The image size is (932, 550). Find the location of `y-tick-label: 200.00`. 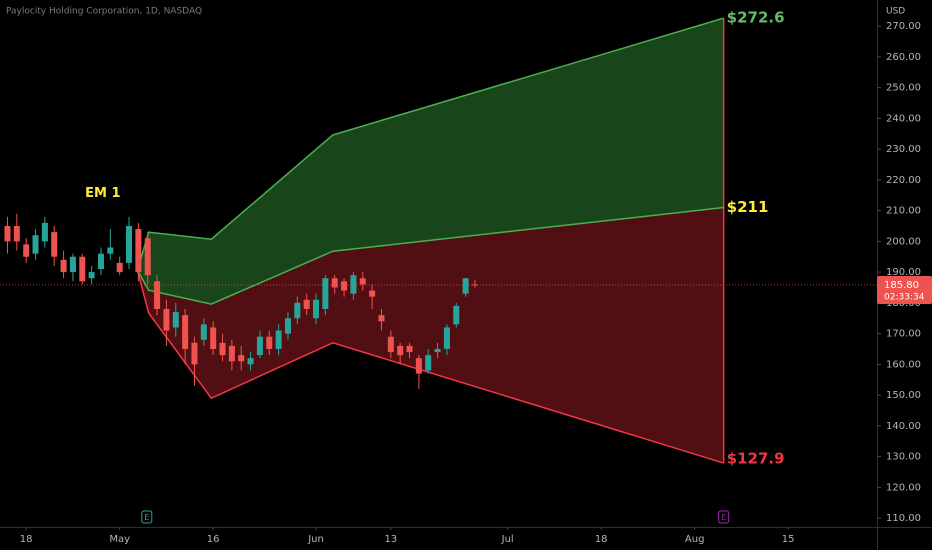

y-tick-label: 200.00 is located at coordinates (903, 241).